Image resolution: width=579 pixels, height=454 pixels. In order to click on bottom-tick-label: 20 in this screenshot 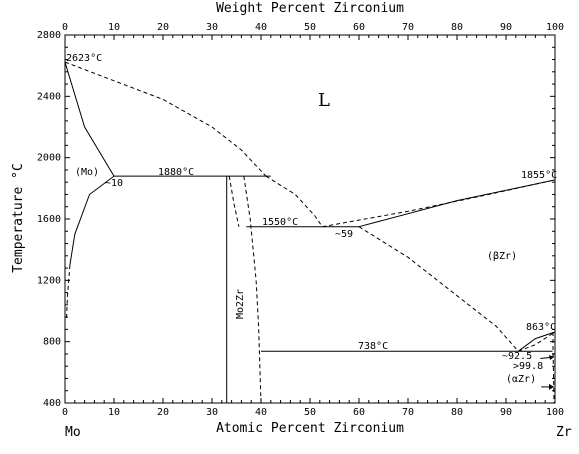, I will do `click(163, 412)`.